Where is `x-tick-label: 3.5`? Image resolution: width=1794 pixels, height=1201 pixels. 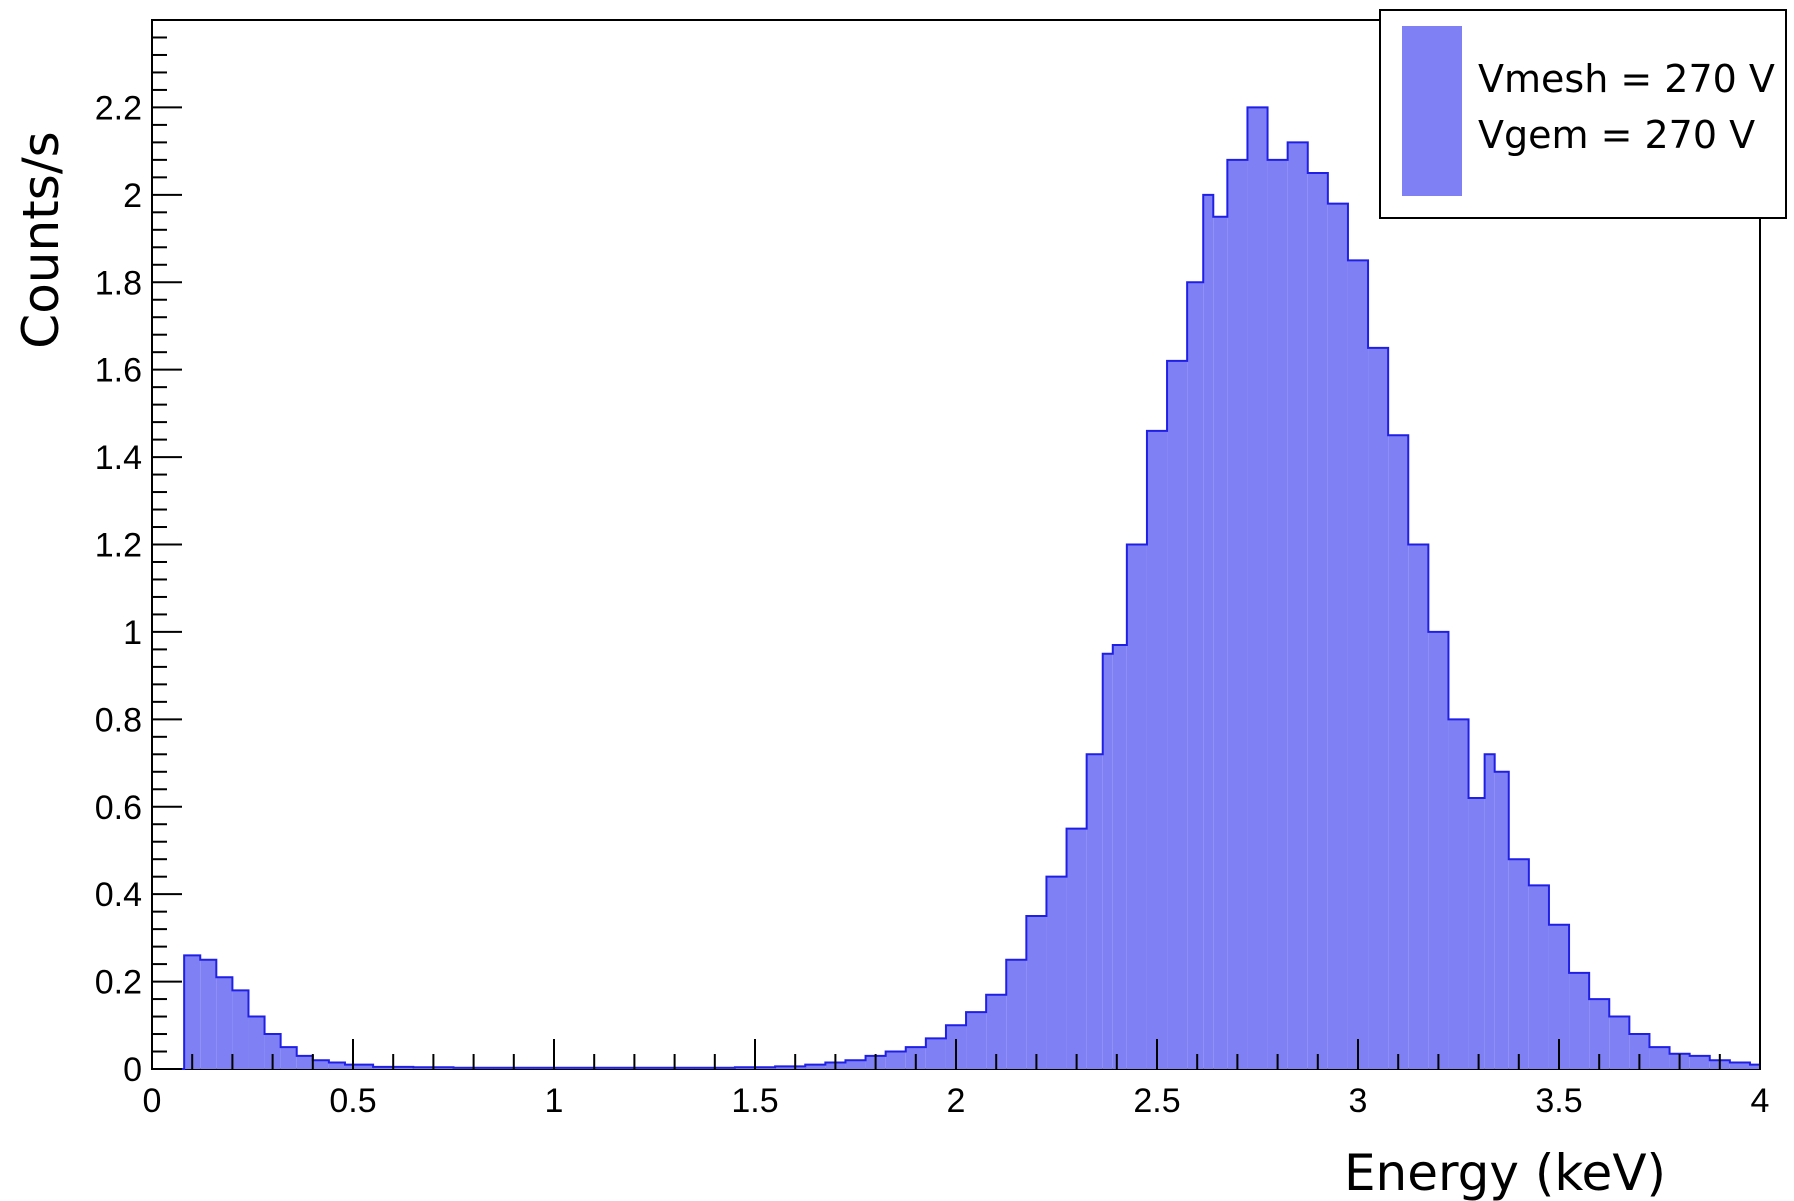 x-tick-label: 3.5 is located at coordinates (1558, 1101).